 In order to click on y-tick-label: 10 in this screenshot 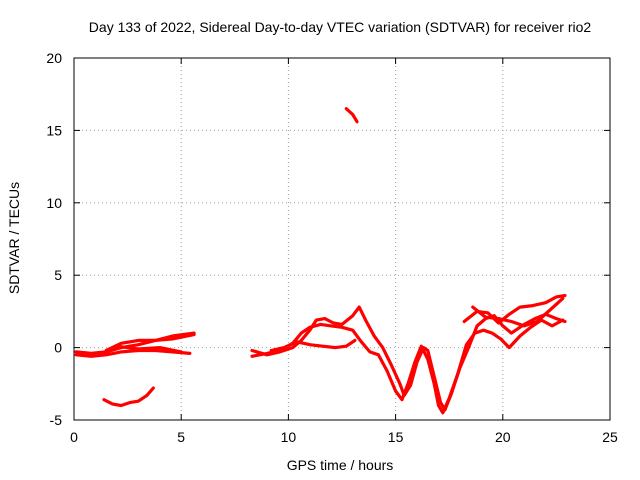, I will do `click(54, 203)`.